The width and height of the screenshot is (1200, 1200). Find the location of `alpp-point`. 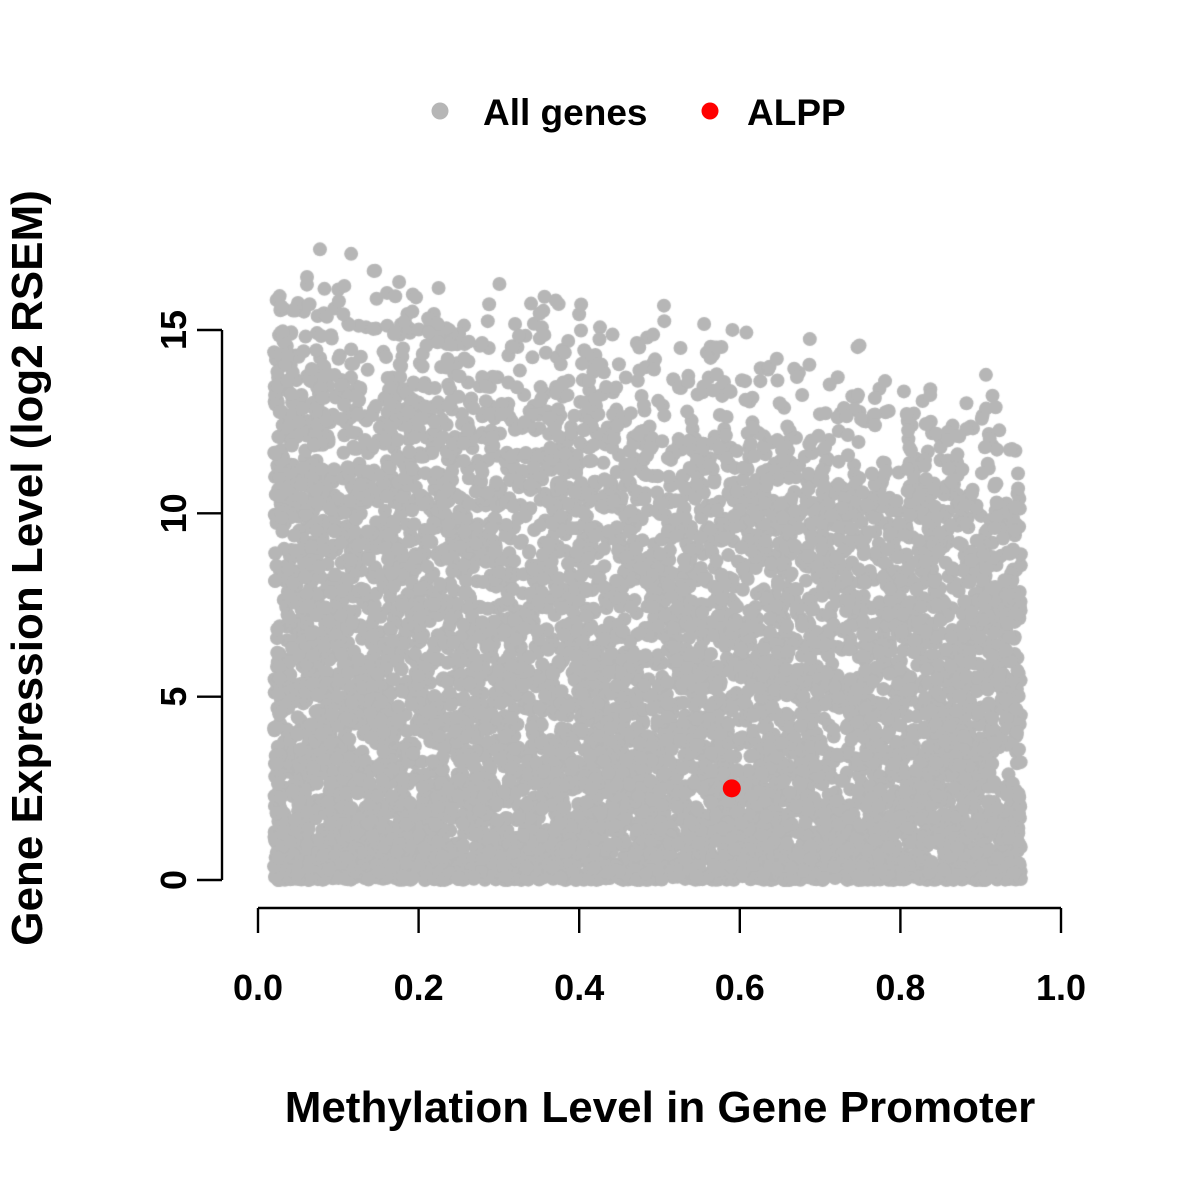

alpp-point is located at coordinates (731, 788).